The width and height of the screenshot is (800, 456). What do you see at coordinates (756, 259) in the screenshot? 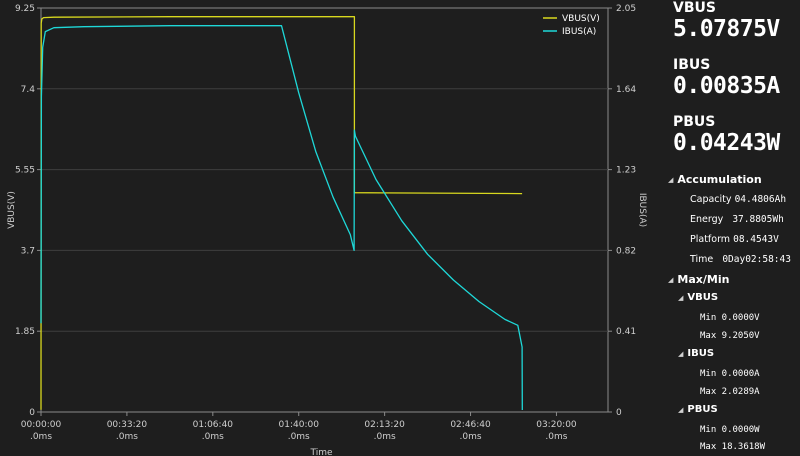
I see `time-value: 0Day02:58:43` at bounding box center [756, 259].